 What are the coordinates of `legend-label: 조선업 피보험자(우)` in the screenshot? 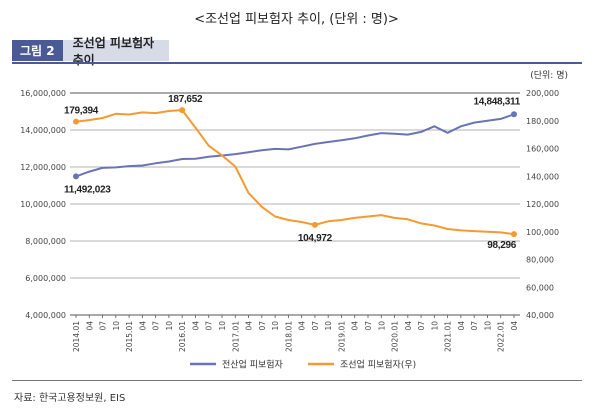 It's located at (378, 365).